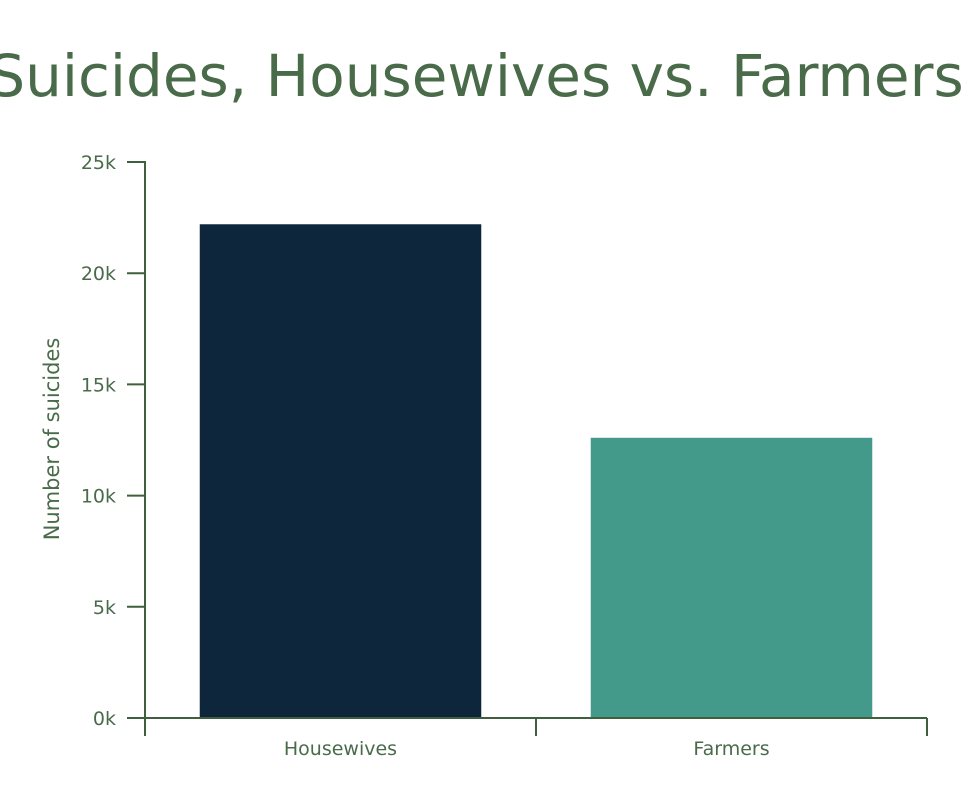 The image size is (976, 798). What do you see at coordinates (536, 738) in the screenshot?
I see `x-axis: Housewives Farmers` at bounding box center [536, 738].